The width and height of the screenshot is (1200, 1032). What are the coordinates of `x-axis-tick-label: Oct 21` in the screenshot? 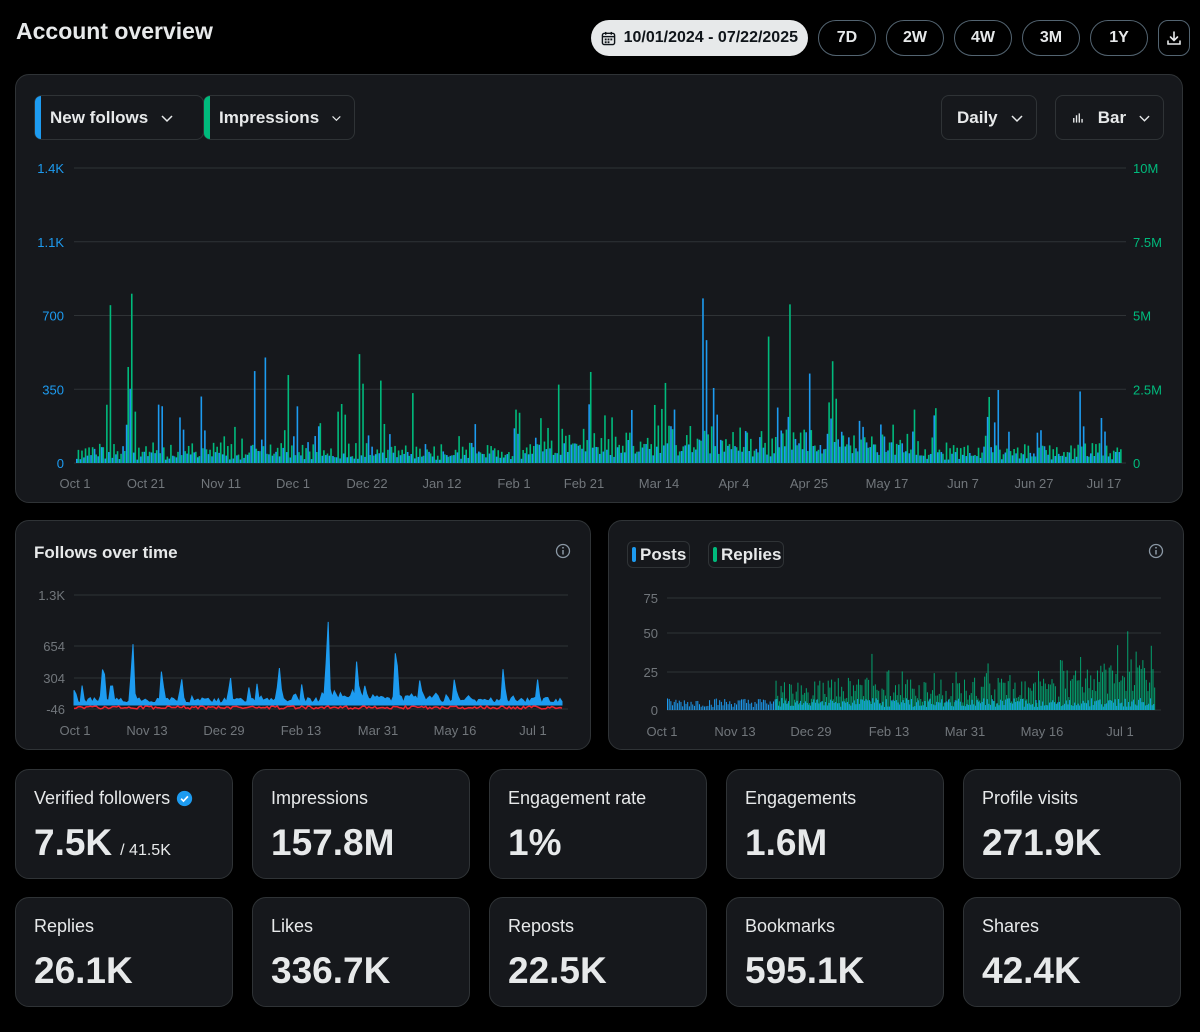 It's located at (146, 483).